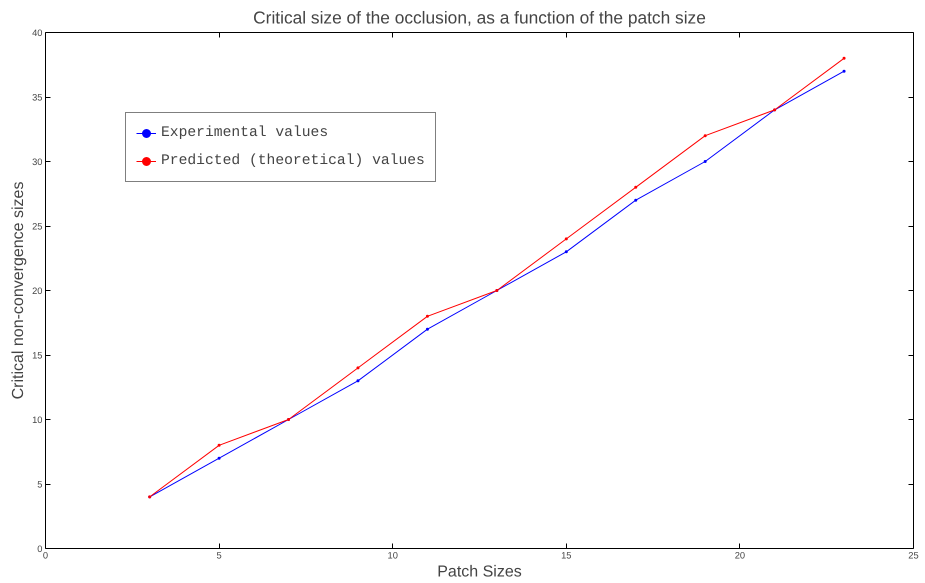 This screenshot has height=583, width=925. Describe the element at coordinates (244, 133) in the screenshot. I see `legend-label: Experimental values` at that location.